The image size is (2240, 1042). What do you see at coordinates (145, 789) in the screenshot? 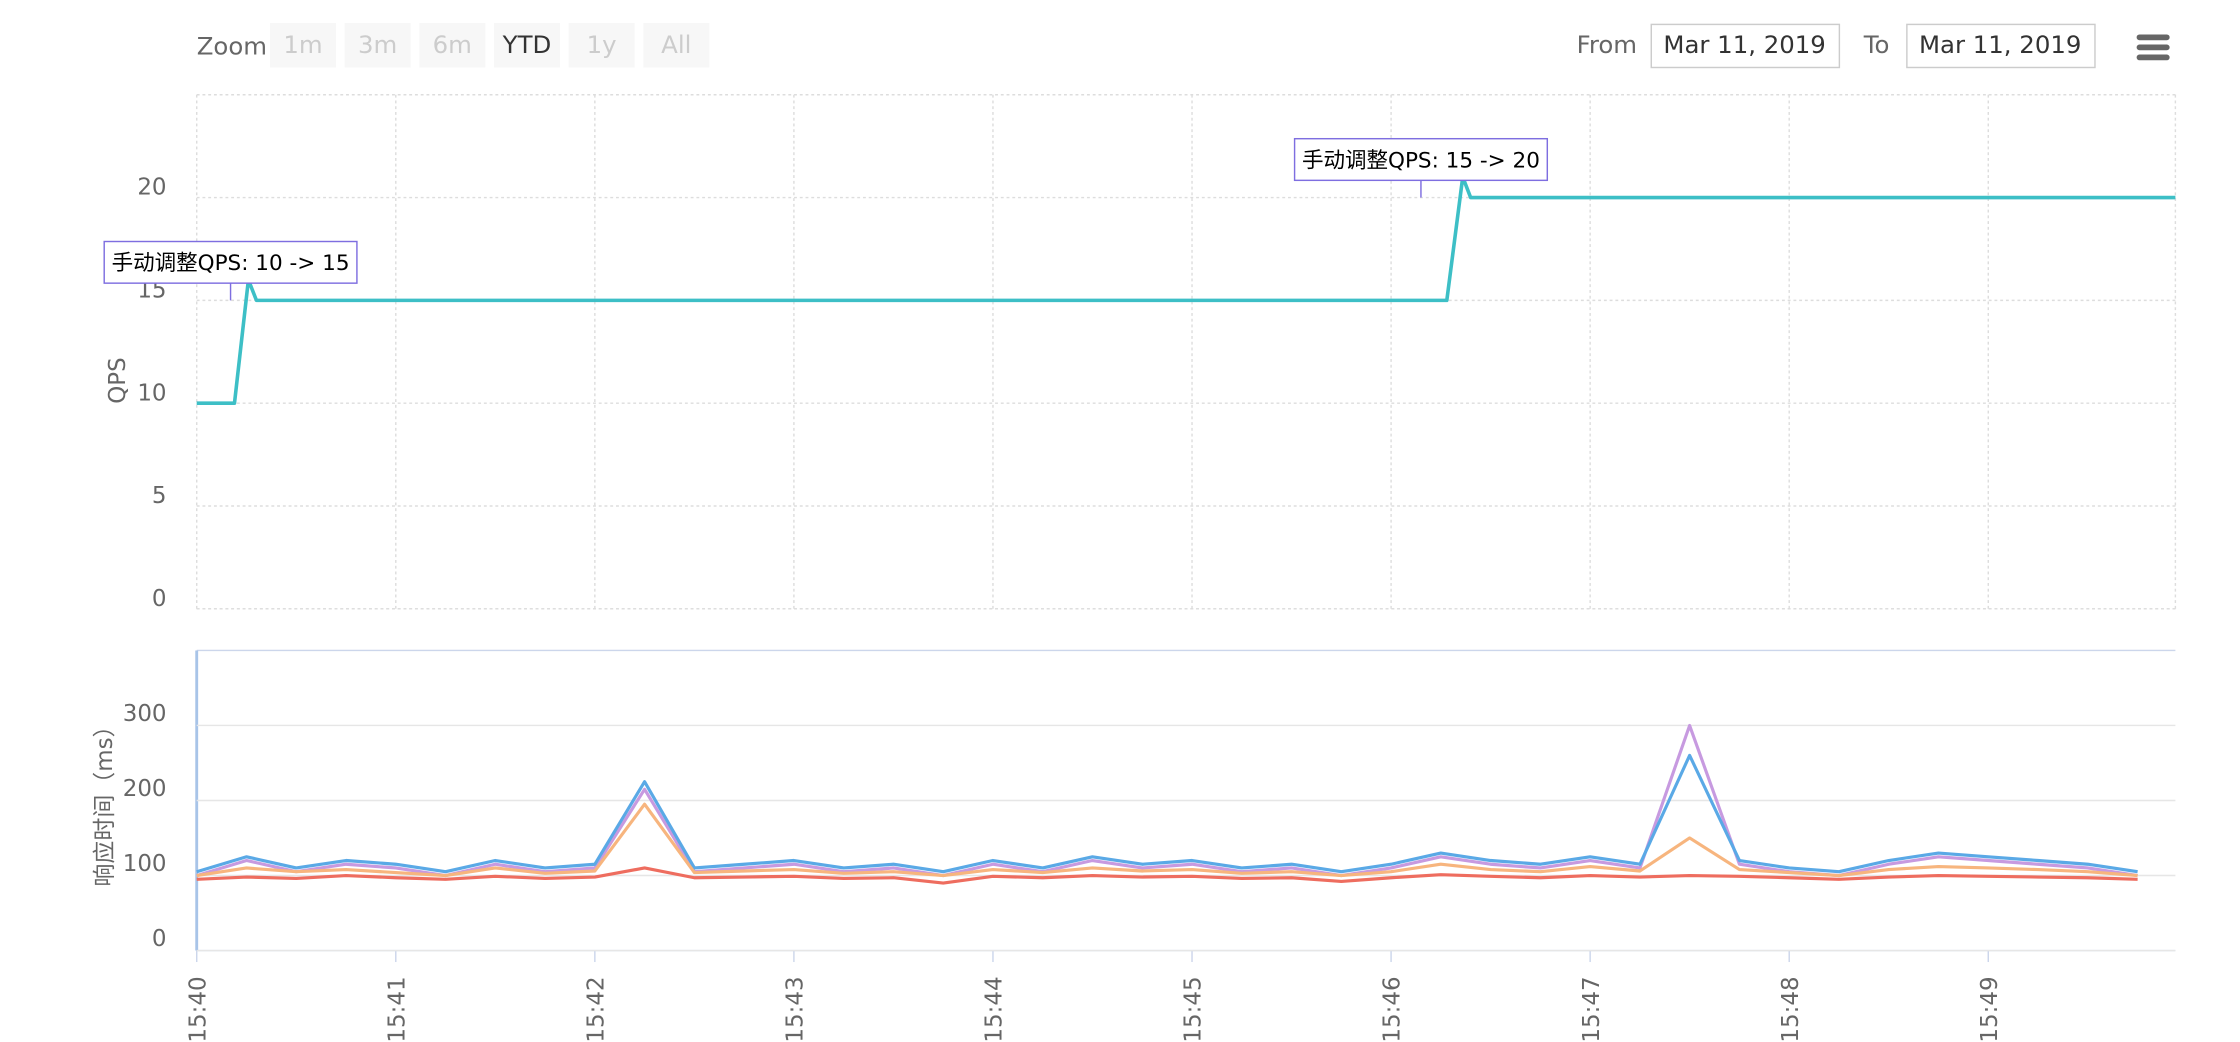
I see `y-tick-label: 200` at bounding box center [145, 789].